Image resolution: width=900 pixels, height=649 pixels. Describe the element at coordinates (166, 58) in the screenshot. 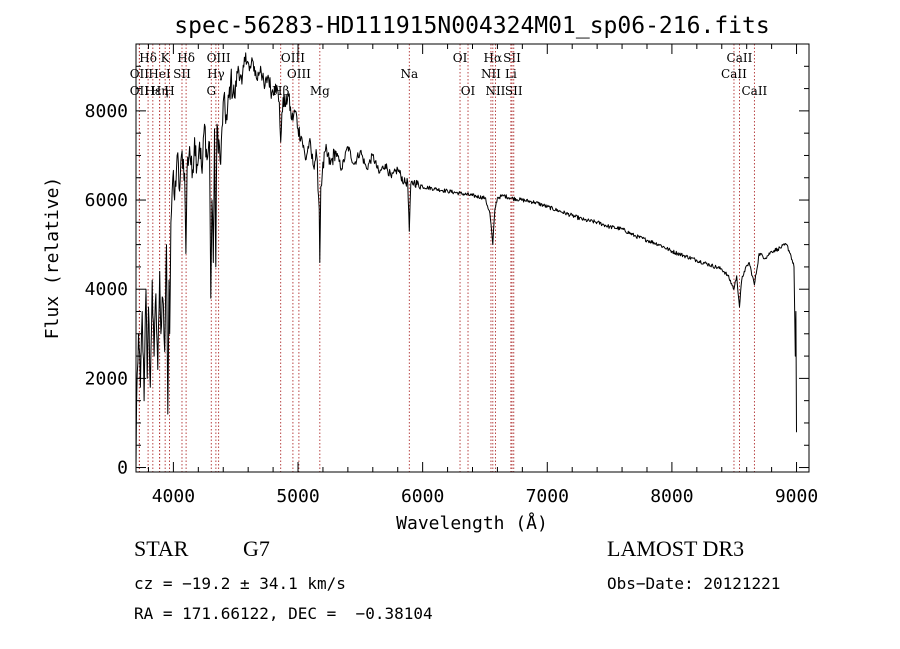

I see `line-label: K` at that location.